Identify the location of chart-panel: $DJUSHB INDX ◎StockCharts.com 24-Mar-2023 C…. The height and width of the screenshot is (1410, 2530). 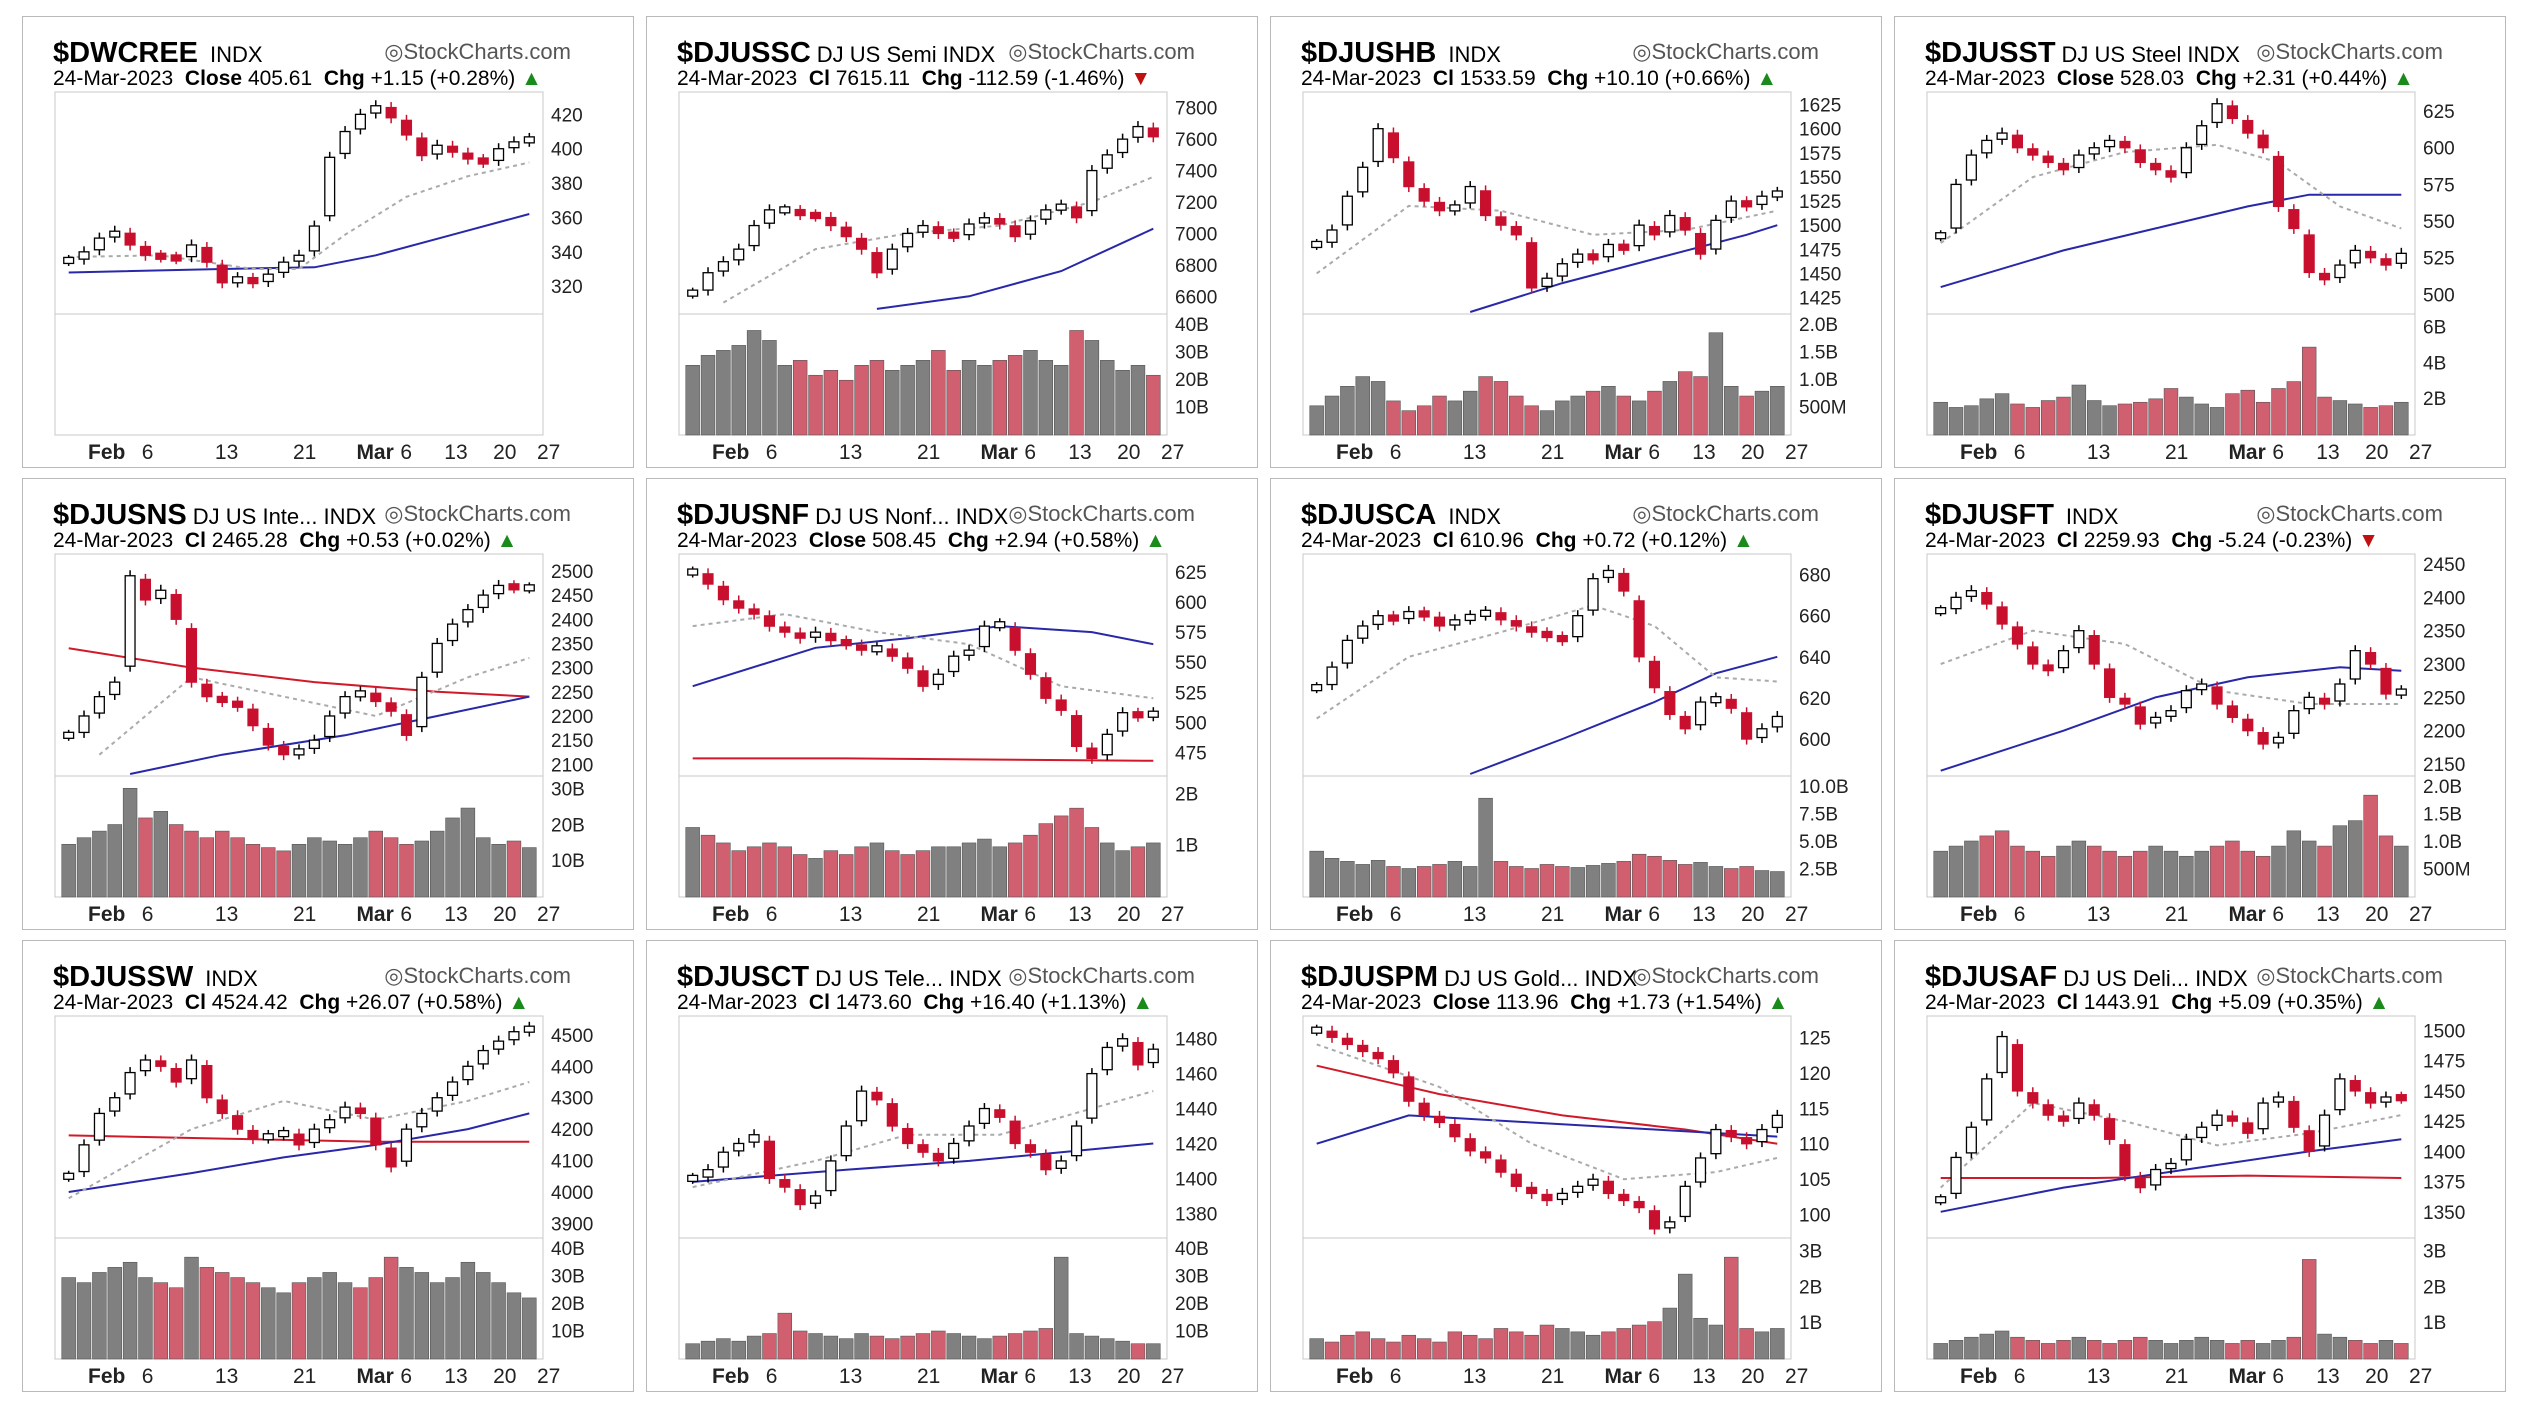
(1576, 242).